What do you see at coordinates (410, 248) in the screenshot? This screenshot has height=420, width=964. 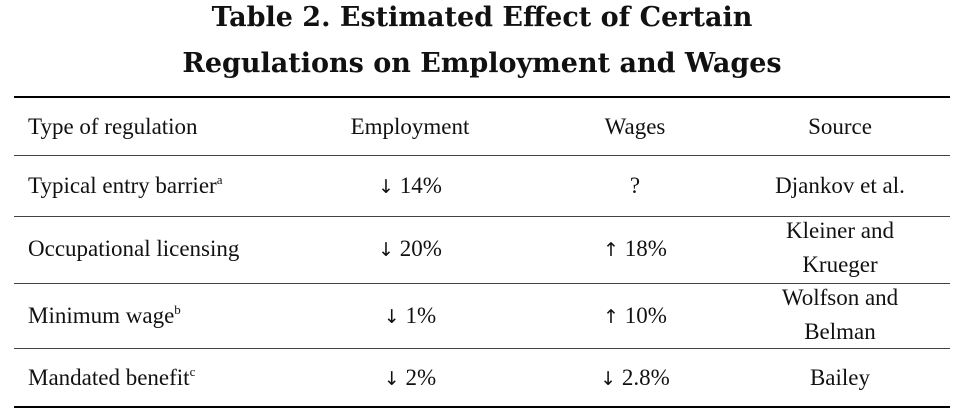 I see `employment-cell: ↓ 20%` at bounding box center [410, 248].